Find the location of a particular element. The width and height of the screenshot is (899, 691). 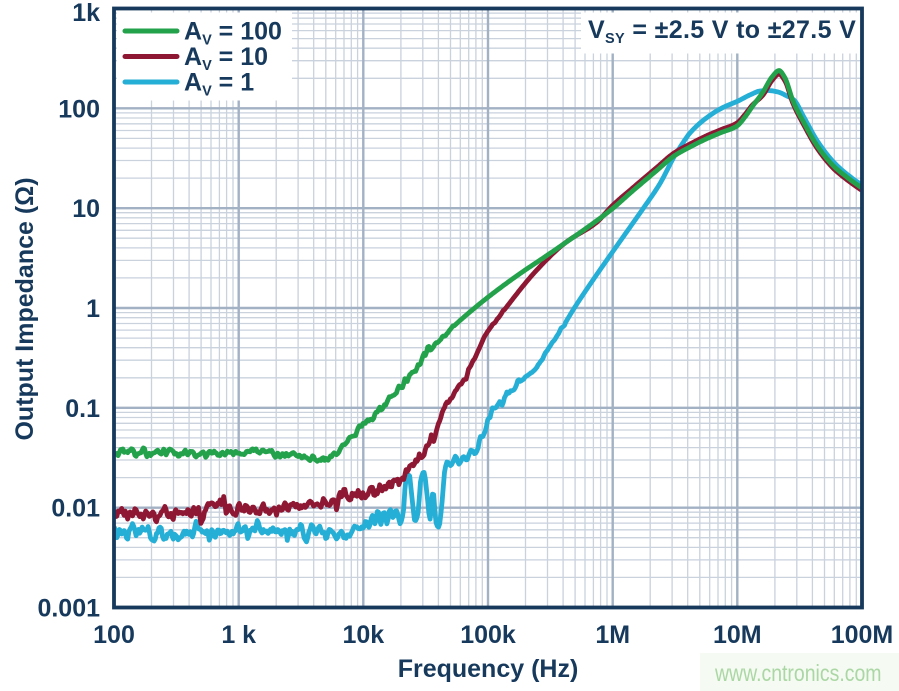

svg-text: 10 is located at coordinates (86, 209).